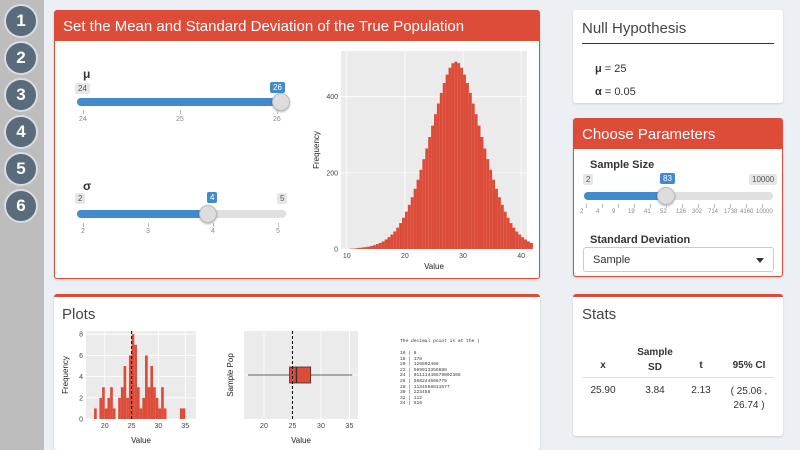  Describe the element at coordinates (620, 69) in the screenshot. I see `null-mu-value: 25` at that location.